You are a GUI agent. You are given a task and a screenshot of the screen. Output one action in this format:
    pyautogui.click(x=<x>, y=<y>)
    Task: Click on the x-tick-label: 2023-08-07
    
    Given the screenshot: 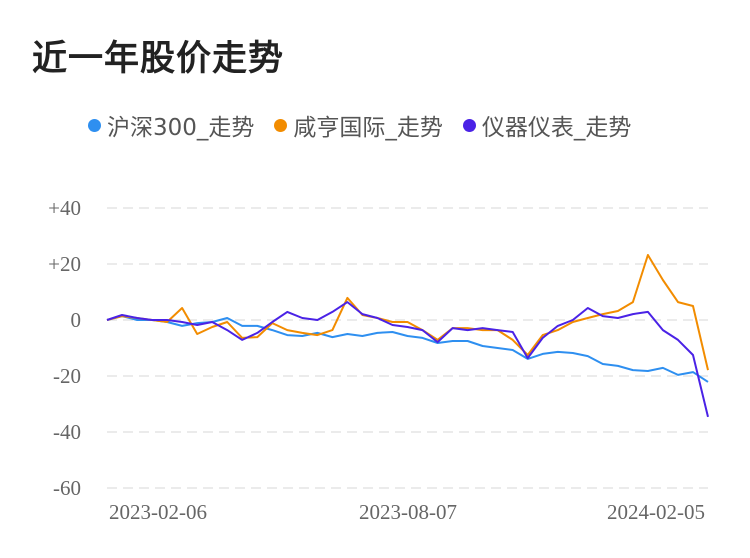 What is the action you would take?
    pyautogui.click(x=408, y=512)
    